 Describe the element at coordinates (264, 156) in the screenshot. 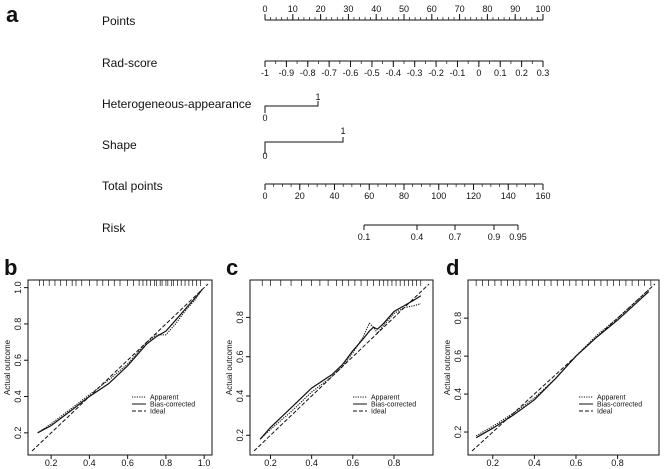

I see `shape-low-label: 0` at that location.